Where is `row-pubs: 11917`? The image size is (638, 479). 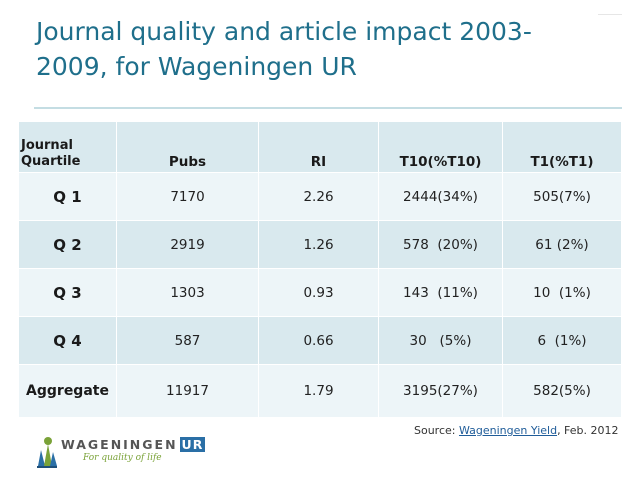
row-pubs: 11917 is located at coordinates (187, 391).